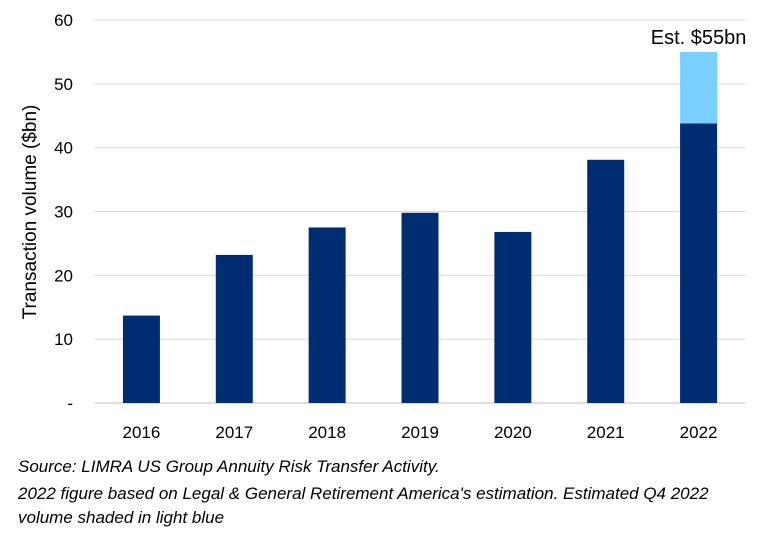  I want to click on y-tick-label: 40, so click(63, 148).